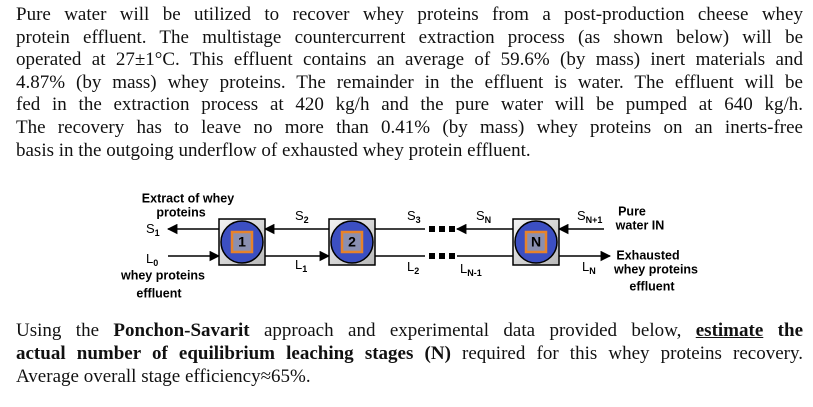  What do you see at coordinates (181, 330) in the screenshot?
I see `text-segment: Ponchon-Savarit` at bounding box center [181, 330].